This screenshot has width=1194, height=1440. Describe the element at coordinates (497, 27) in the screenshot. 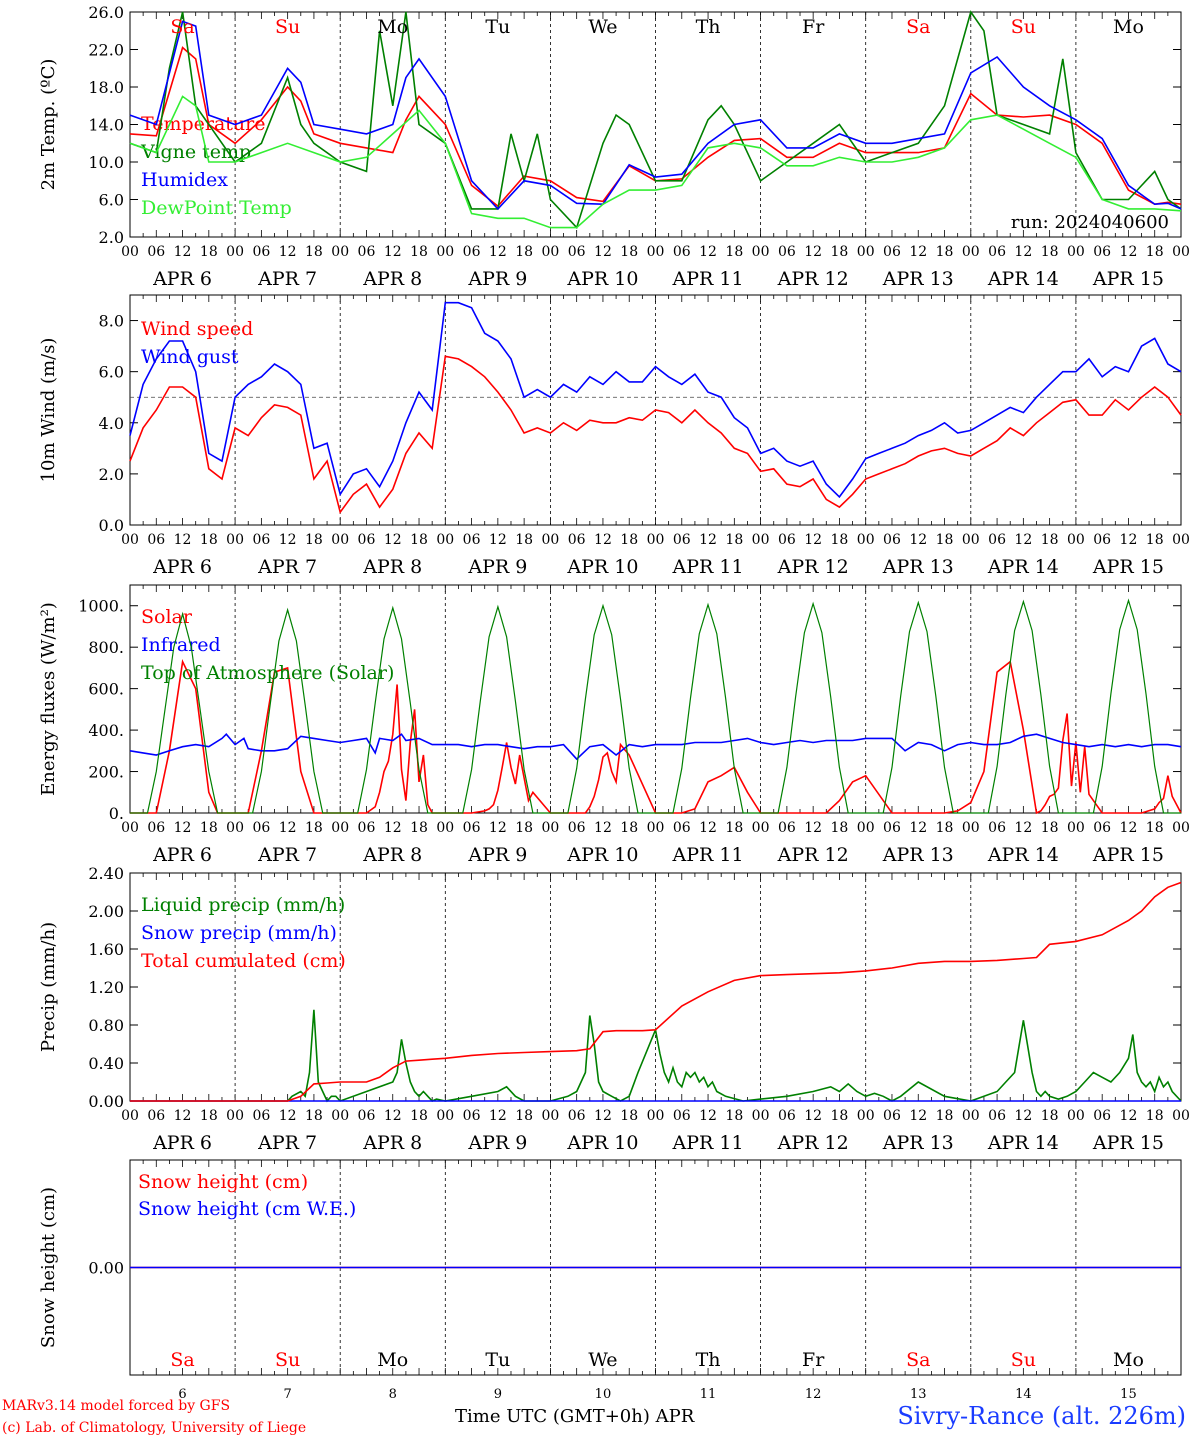

I see `weekday-label: Tu` at that location.